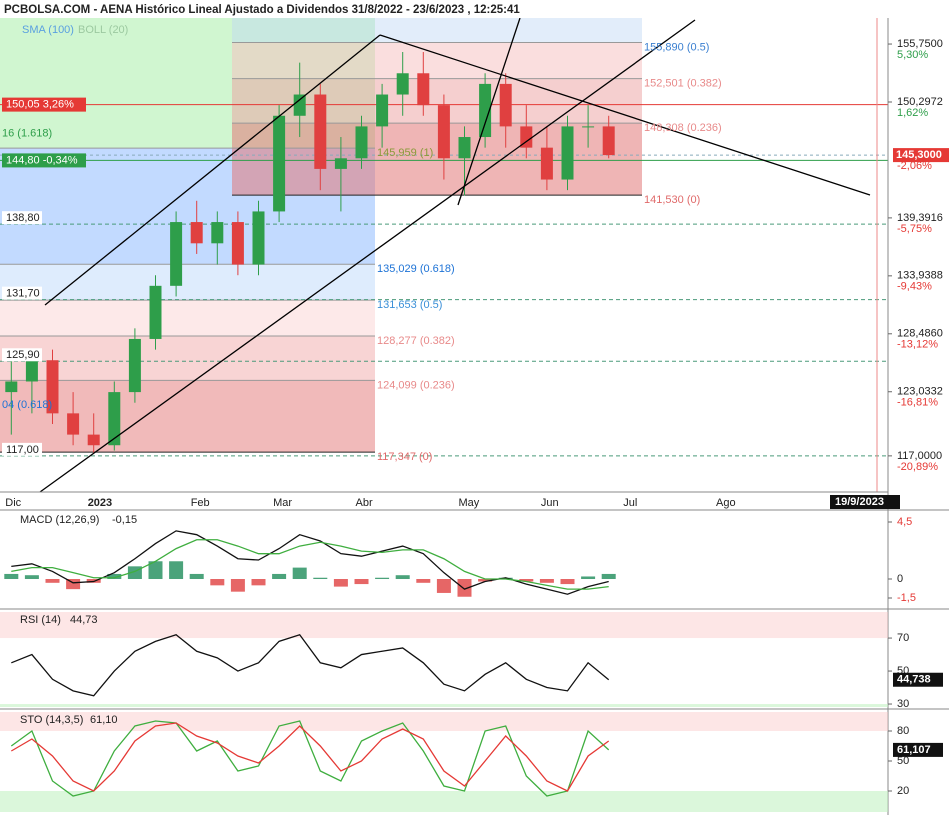 This screenshot has height=815, width=949. Describe the element at coordinates (416, 341) in the screenshot. I see `fib-label: 128,277 (0.382)` at that location.